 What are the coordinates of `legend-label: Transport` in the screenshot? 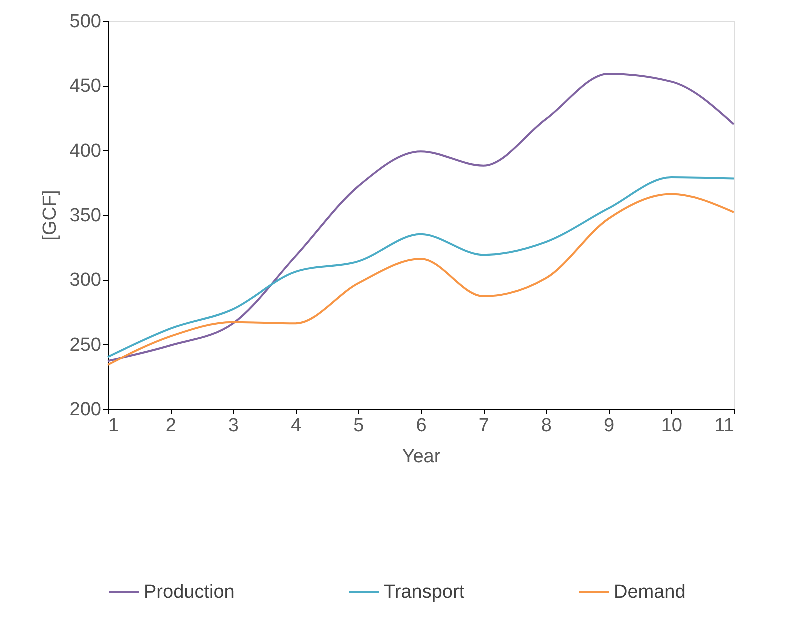 It's located at (425, 592).